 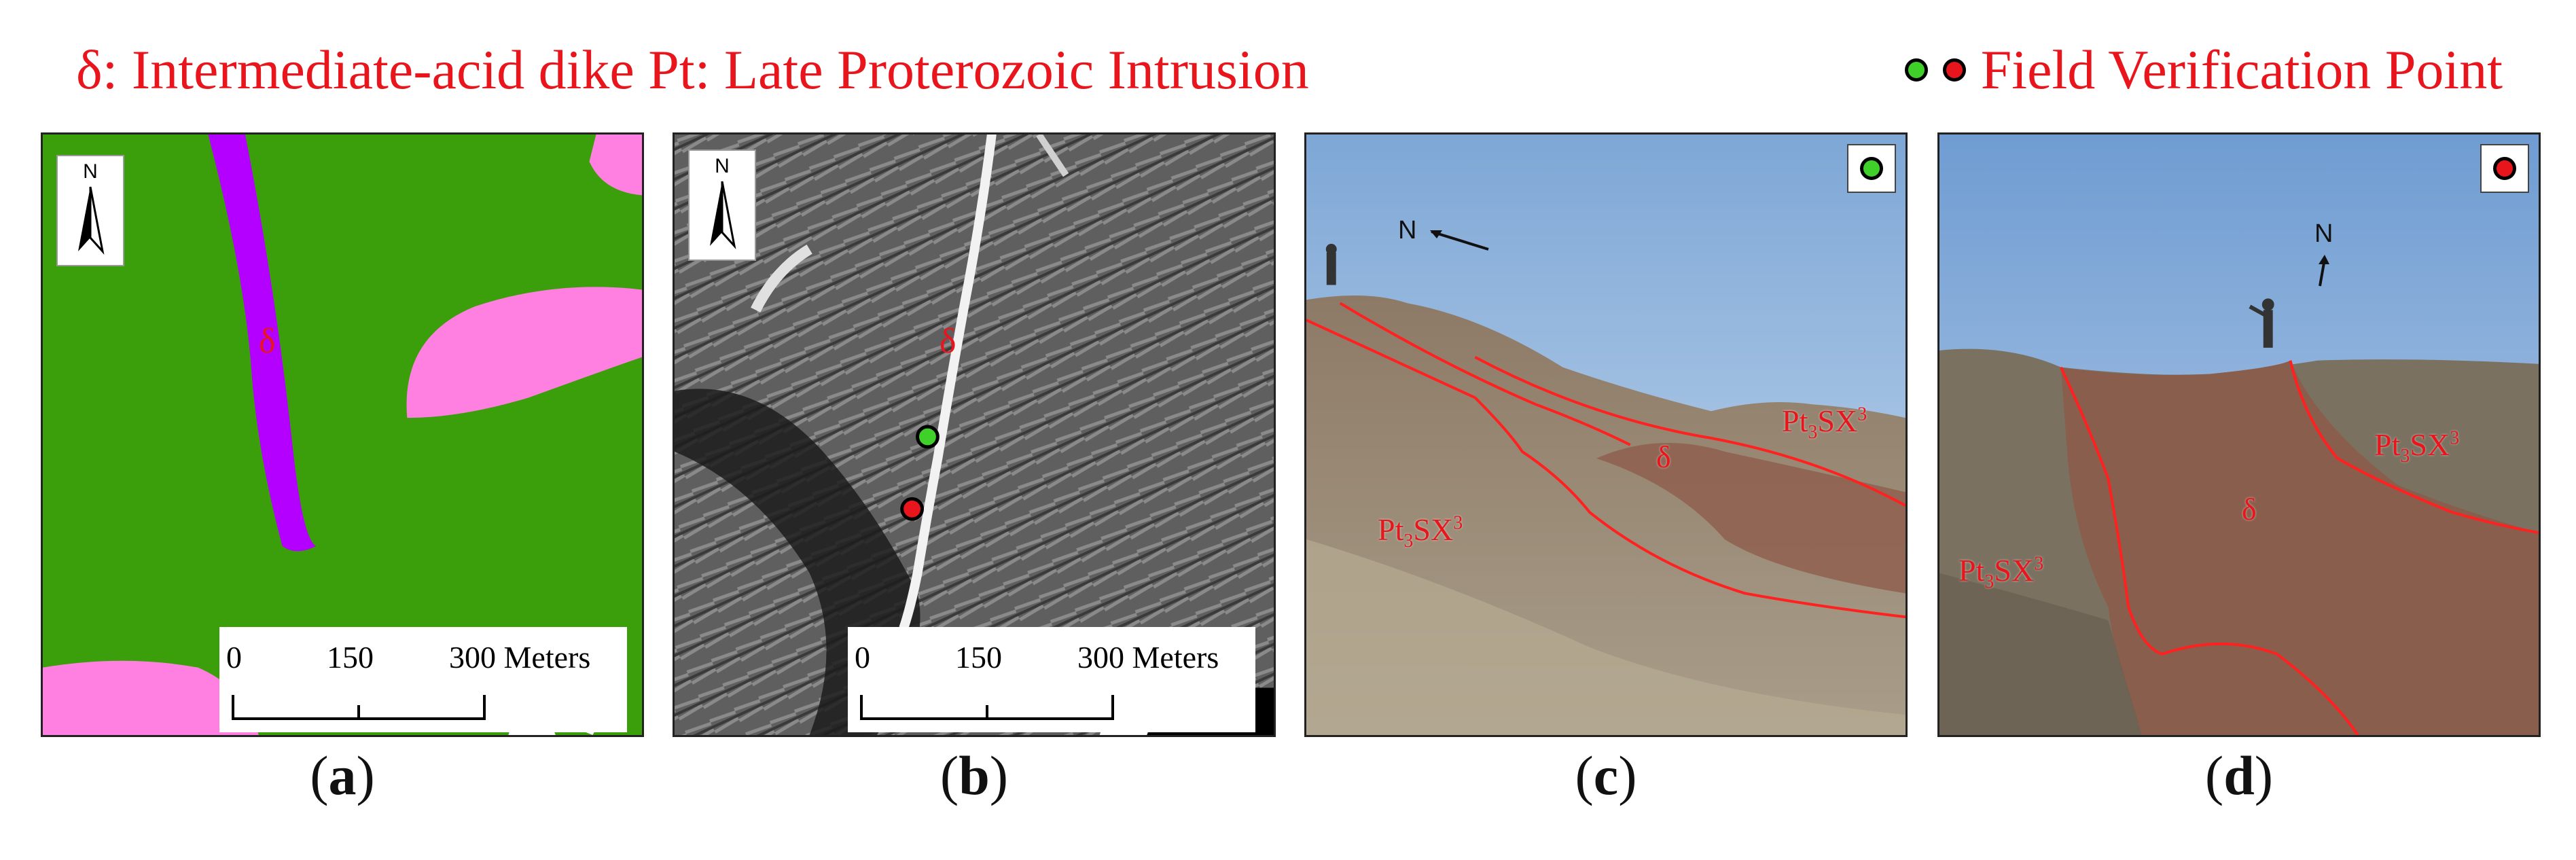 I want to click on caption-a: (a), so click(x=343, y=775).